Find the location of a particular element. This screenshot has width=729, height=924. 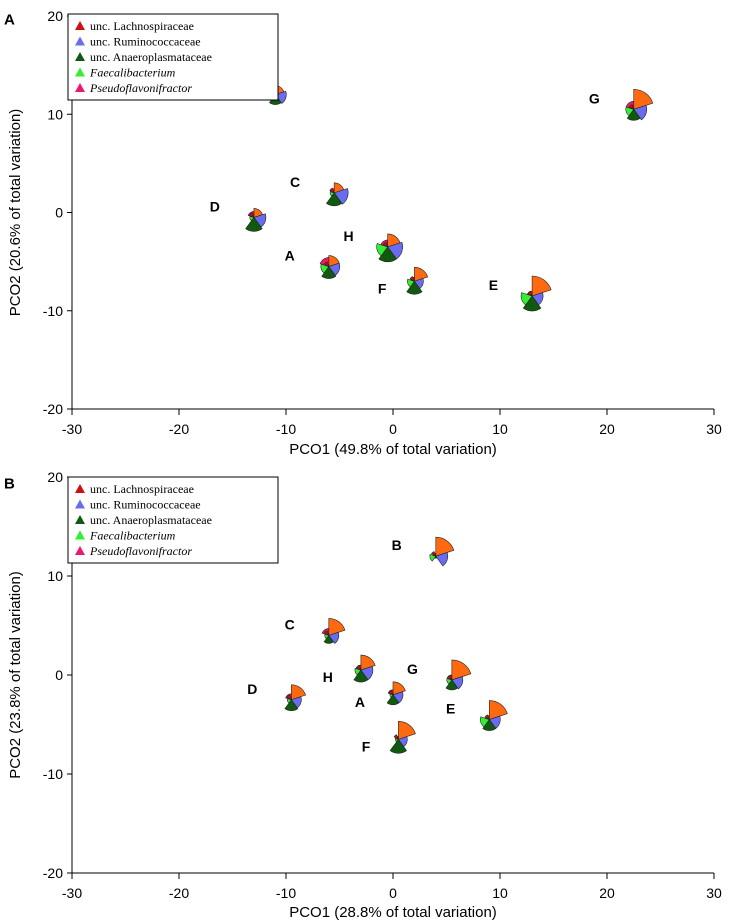

x-tick-label: 30 is located at coordinates (714, 893).